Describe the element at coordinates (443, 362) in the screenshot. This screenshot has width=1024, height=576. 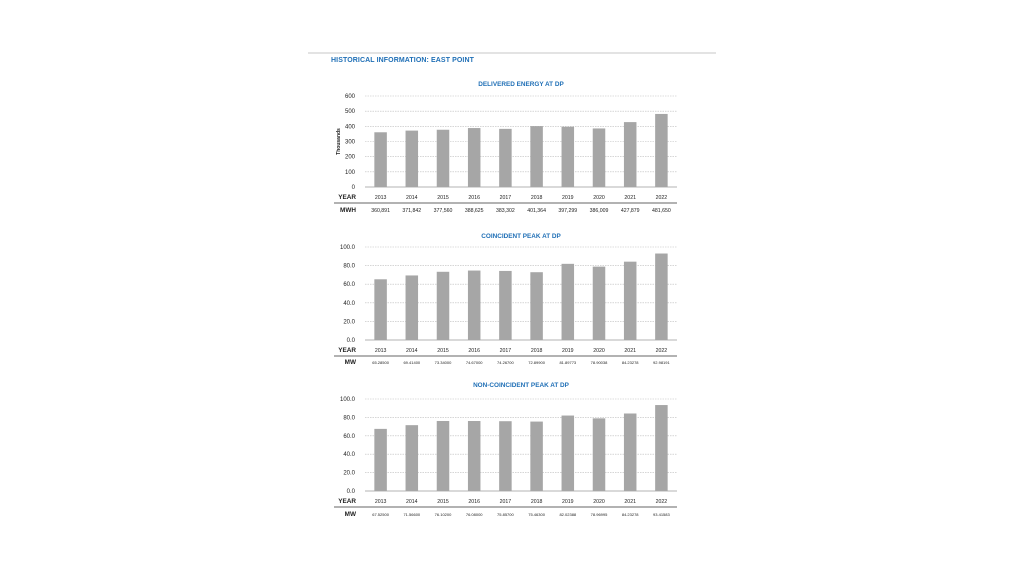
I see `data-label: 73.34000` at that location.